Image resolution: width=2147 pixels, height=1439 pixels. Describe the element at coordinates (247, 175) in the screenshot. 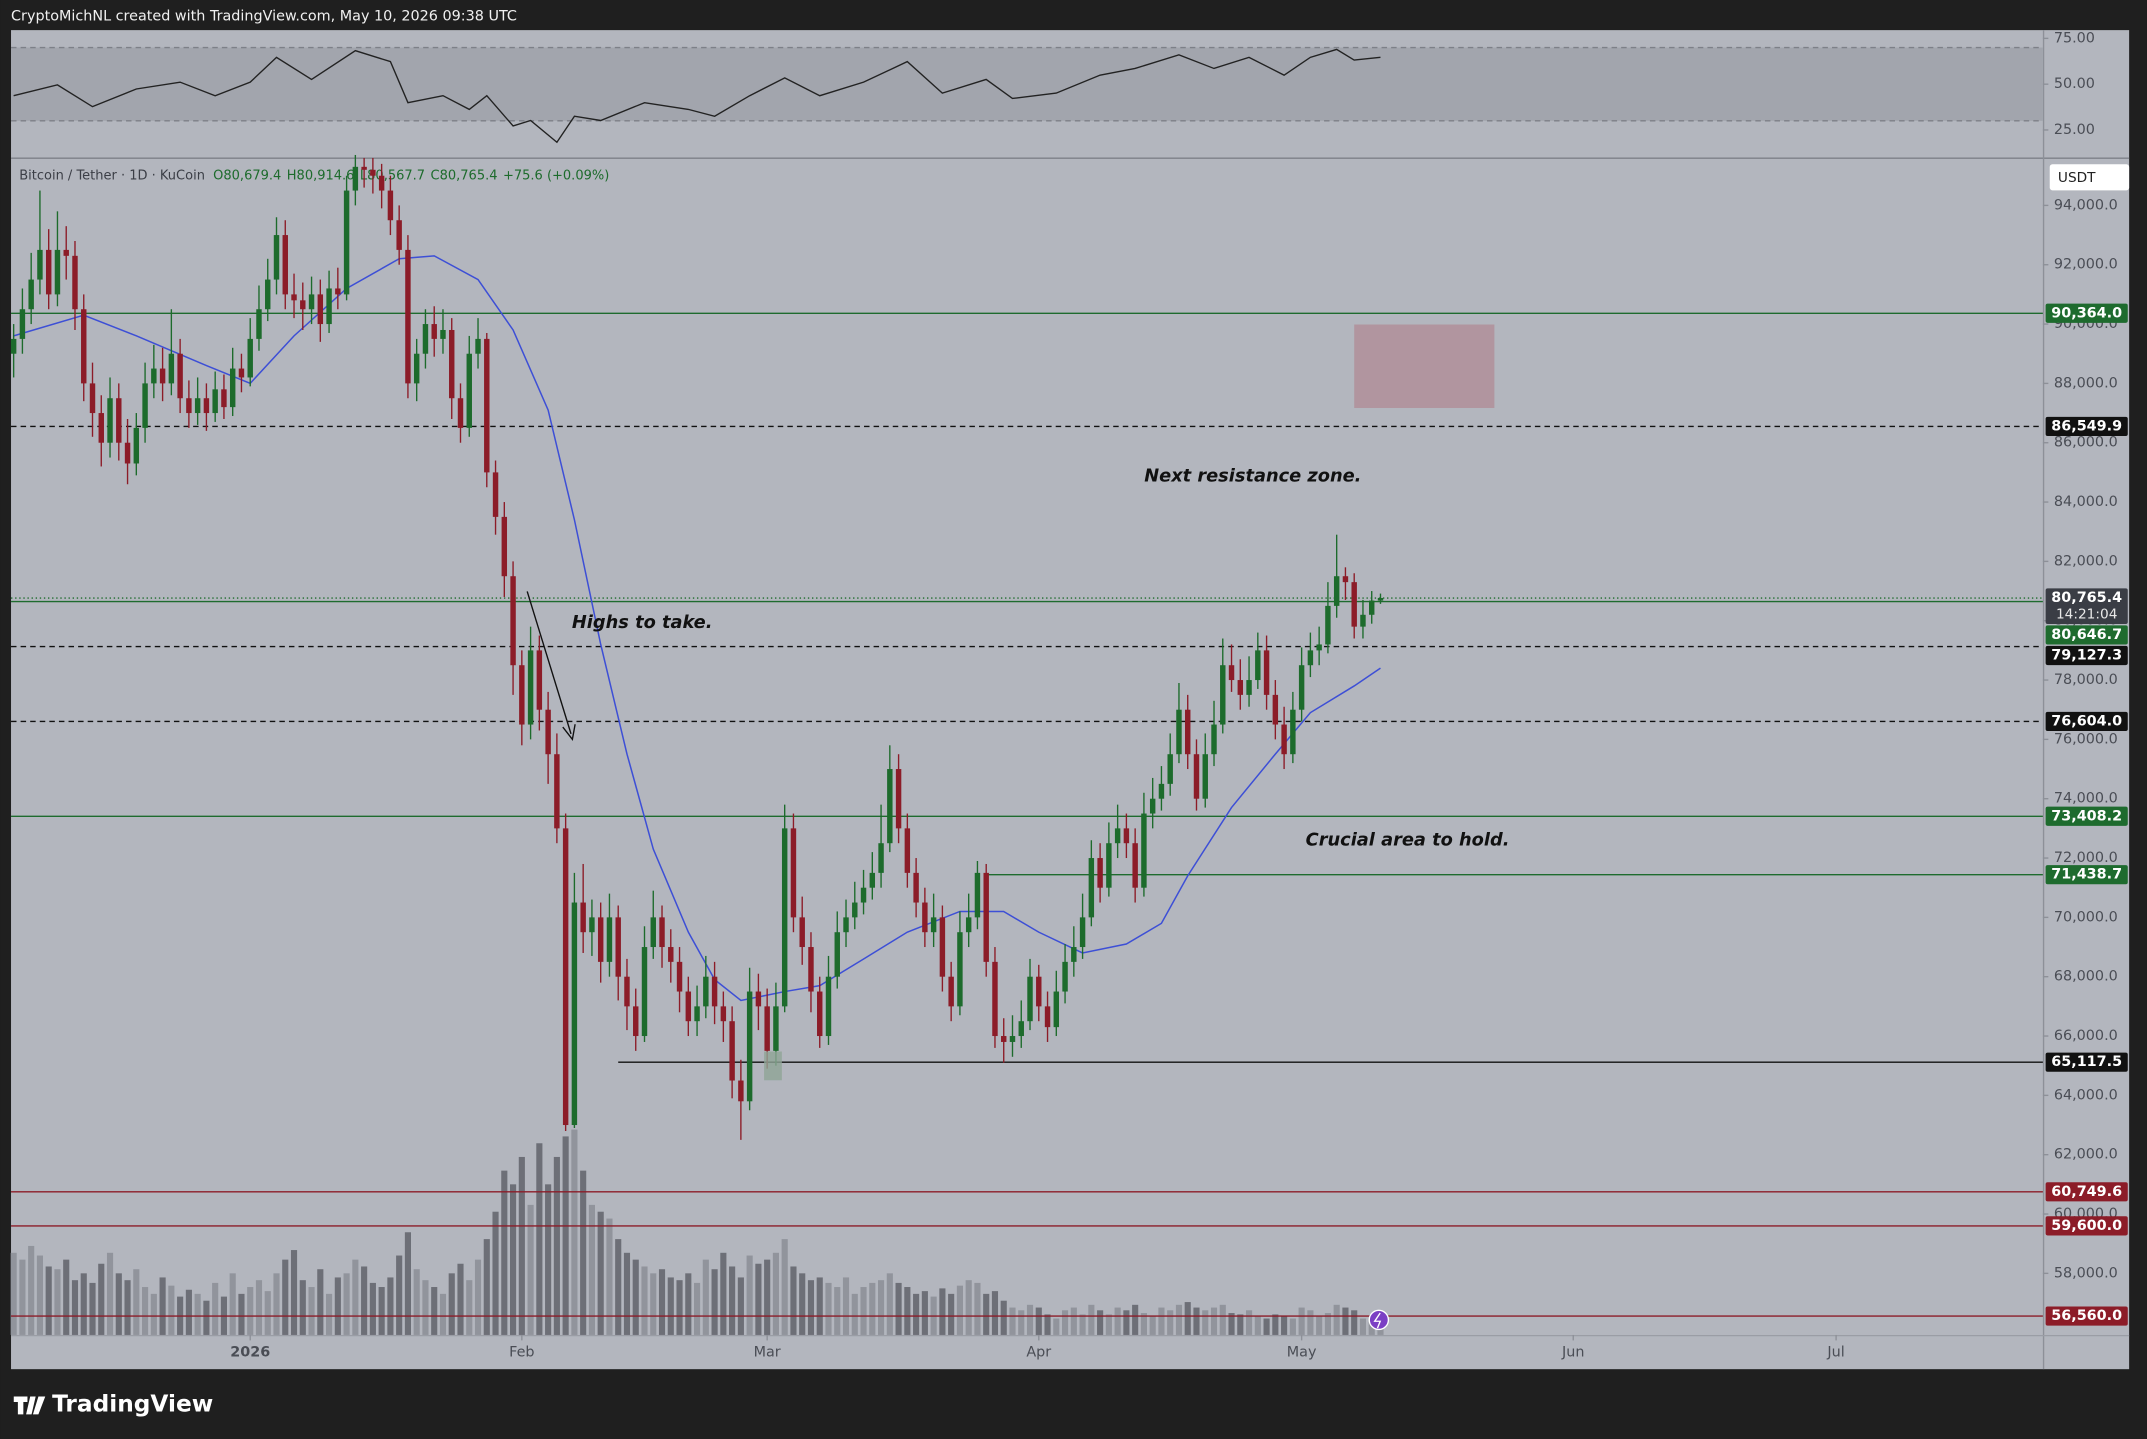

I see `legend-open: O80,679.4` at that location.